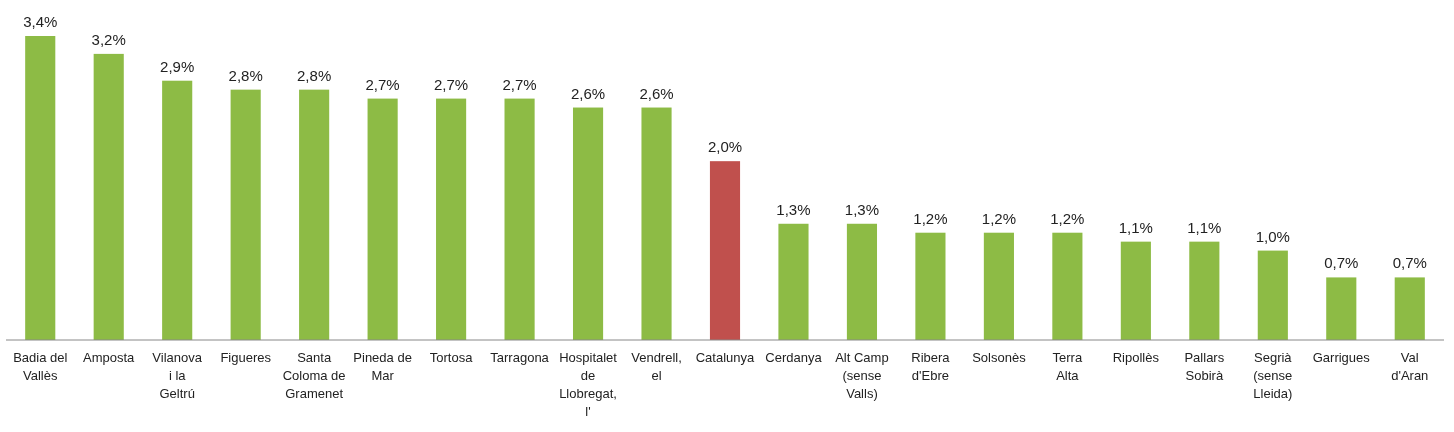 The image size is (1454, 432). Describe the element at coordinates (794, 357) in the screenshot. I see `x-tick-label: Cerdanya` at that location.